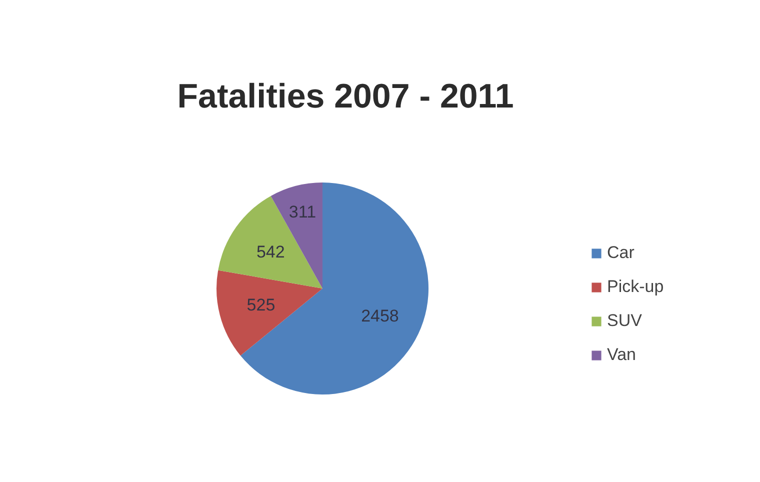  What do you see at coordinates (302, 212) in the screenshot?
I see `data-label: 311` at bounding box center [302, 212].